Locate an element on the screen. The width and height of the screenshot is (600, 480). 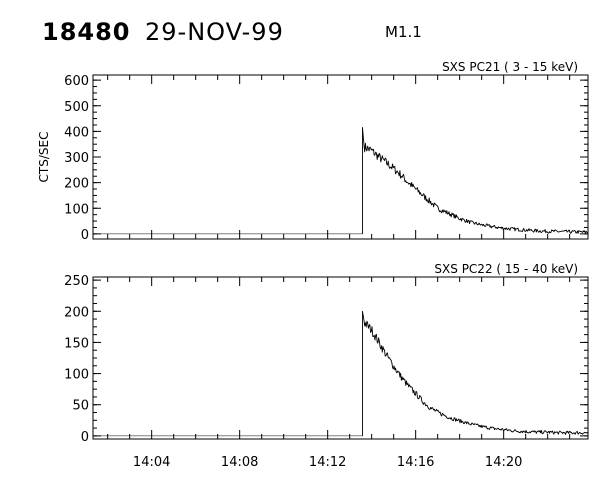
y-tick-label: 600 is located at coordinates (76, 81).